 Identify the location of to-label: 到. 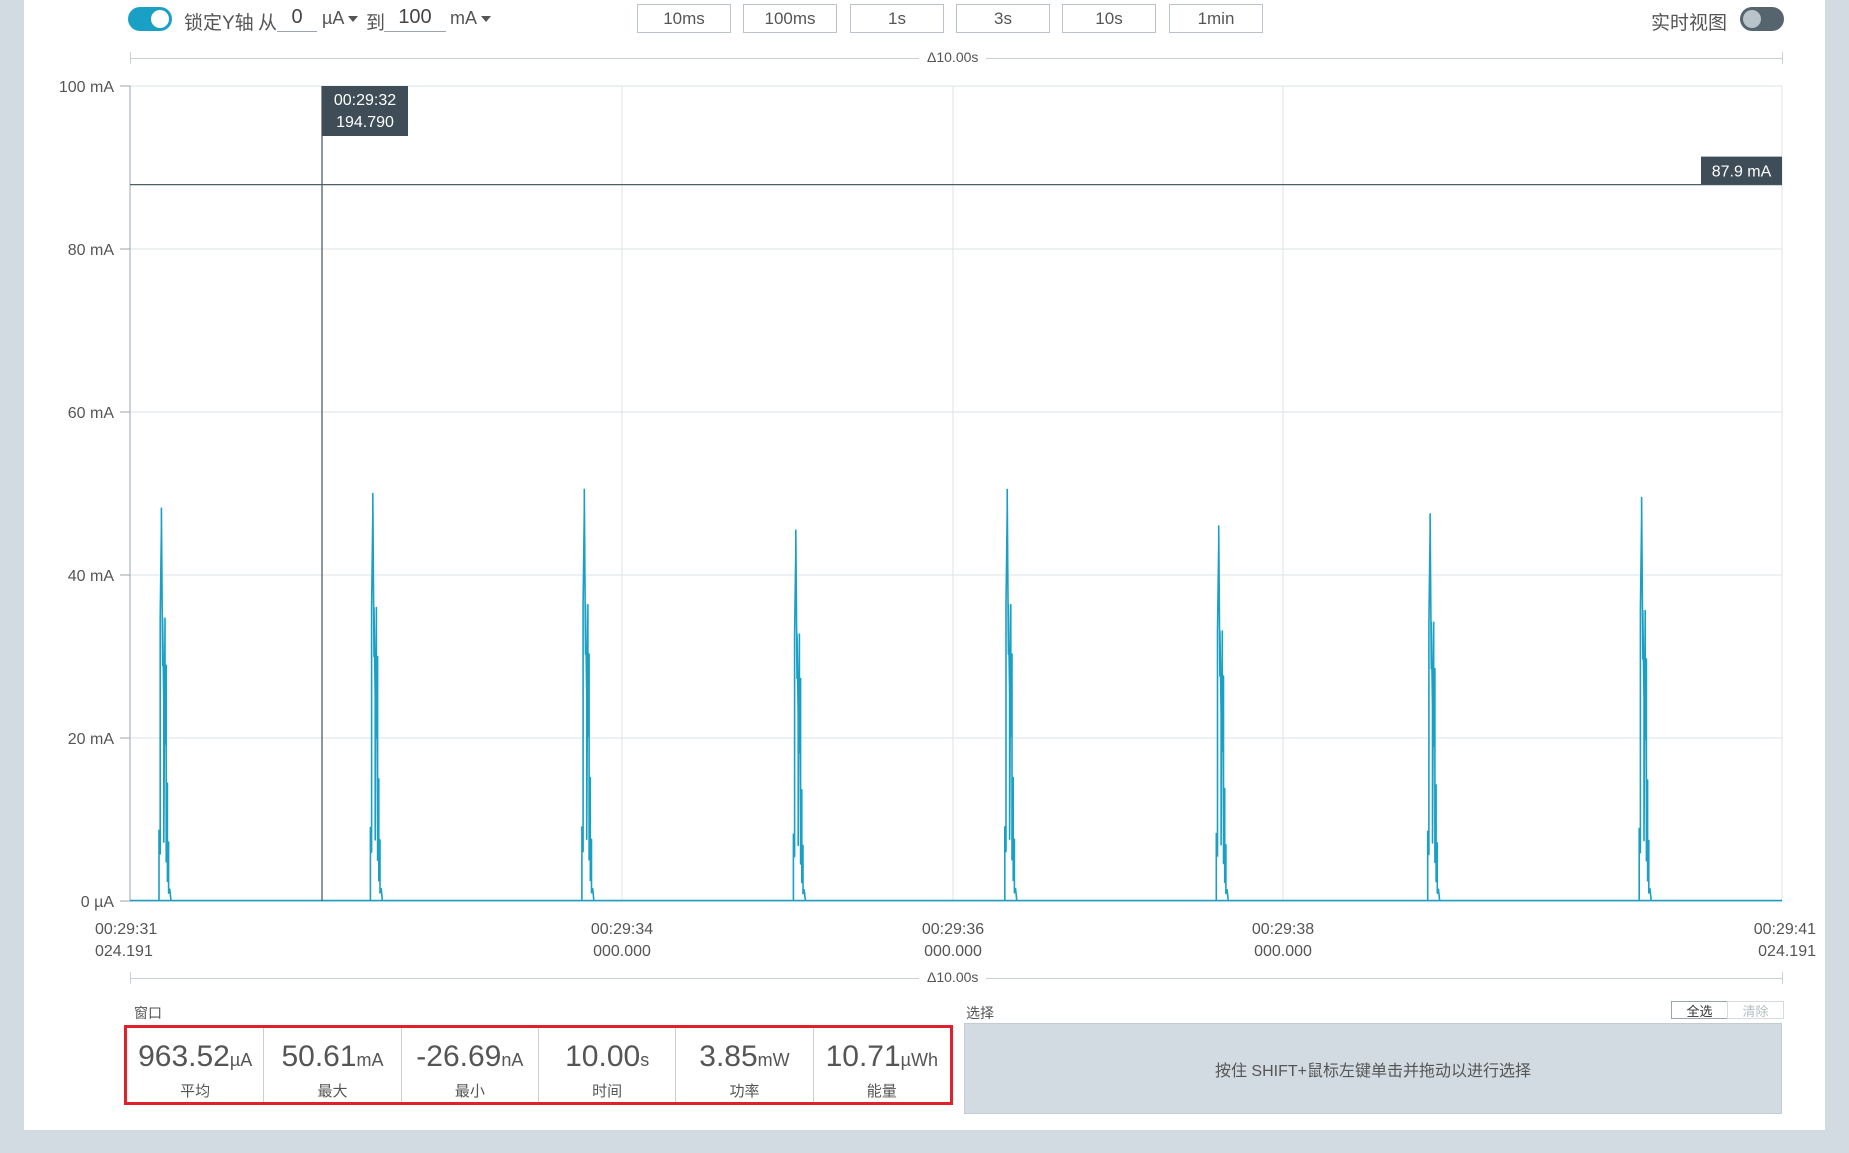
(376, 23).